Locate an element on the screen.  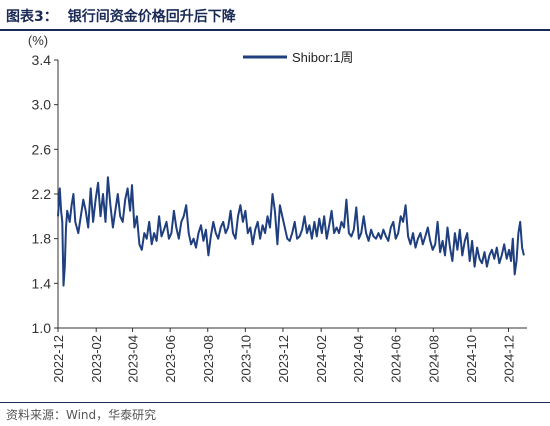
y-tick-label: 1.0 is located at coordinates (42, 328).